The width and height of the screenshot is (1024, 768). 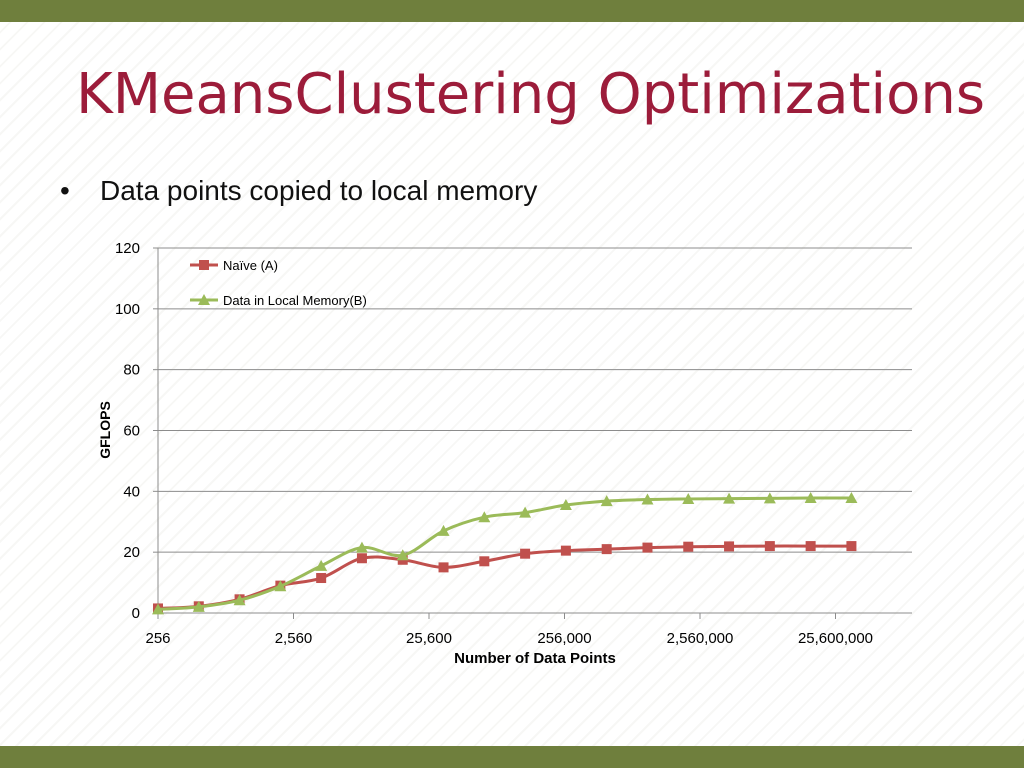 What do you see at coordinates (157, 638) in the screenshot?
I see `x-tick-label: 256` at bounding box center [157, 638].